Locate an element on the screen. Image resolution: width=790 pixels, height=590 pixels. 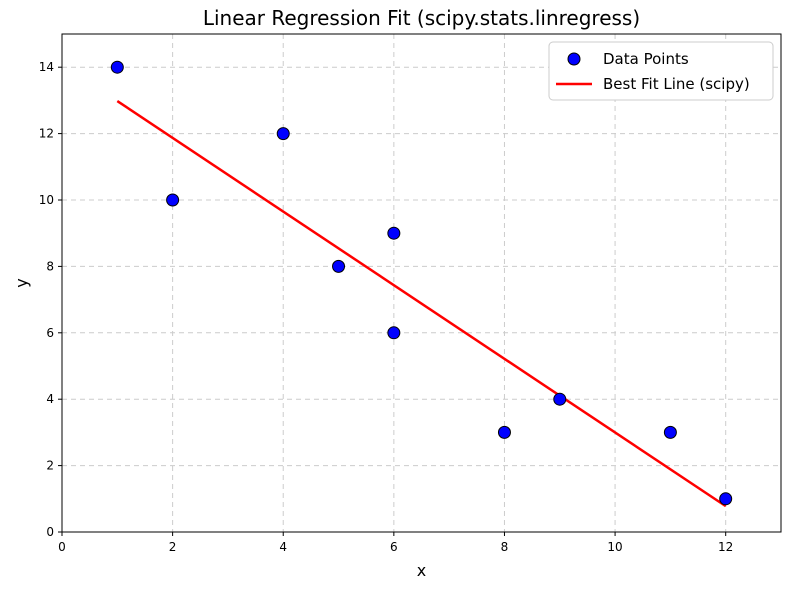
y-axis-label: y is located at coordinates (21, 282).